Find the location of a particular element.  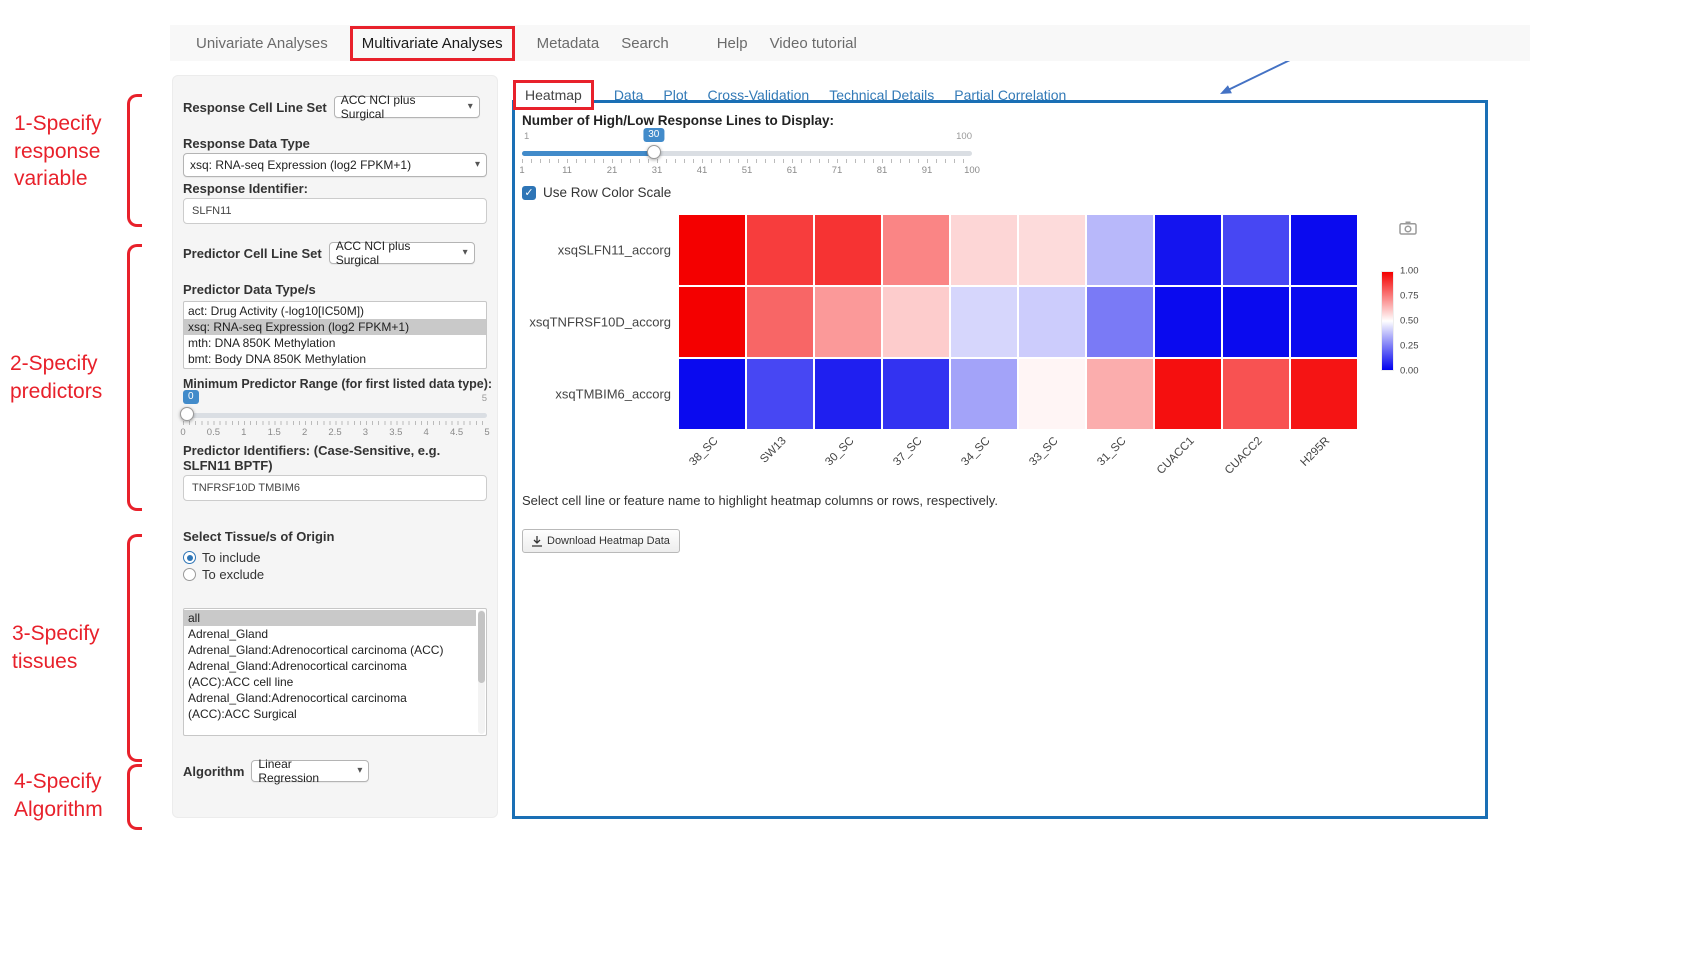

predictor-data-types-label: Predictor Data Type/s is located at coordinates (249, 289).